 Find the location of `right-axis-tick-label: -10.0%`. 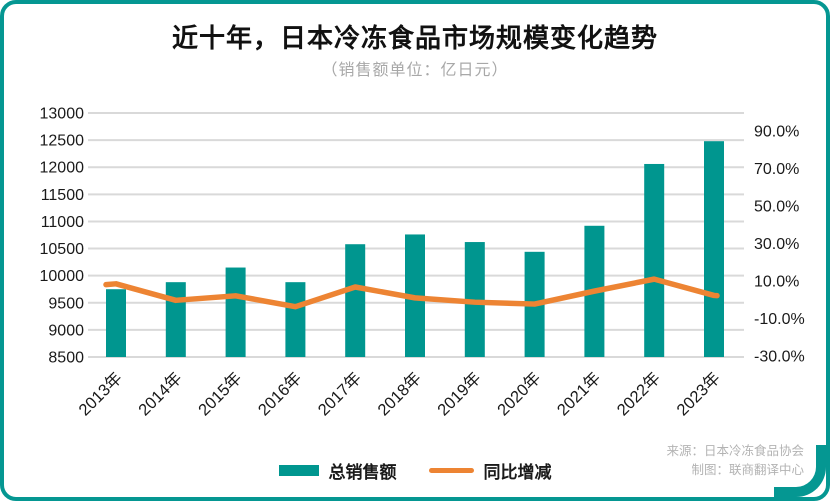

right-axis-tick-label: -10.0% is located at coordinates (779, 319).